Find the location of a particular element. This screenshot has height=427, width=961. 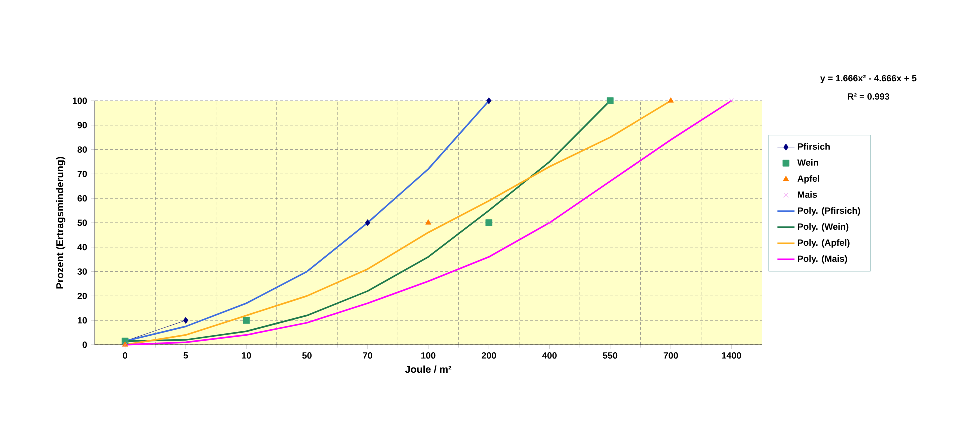

y-tick-label: 0 is located at coordinates (85, 345).